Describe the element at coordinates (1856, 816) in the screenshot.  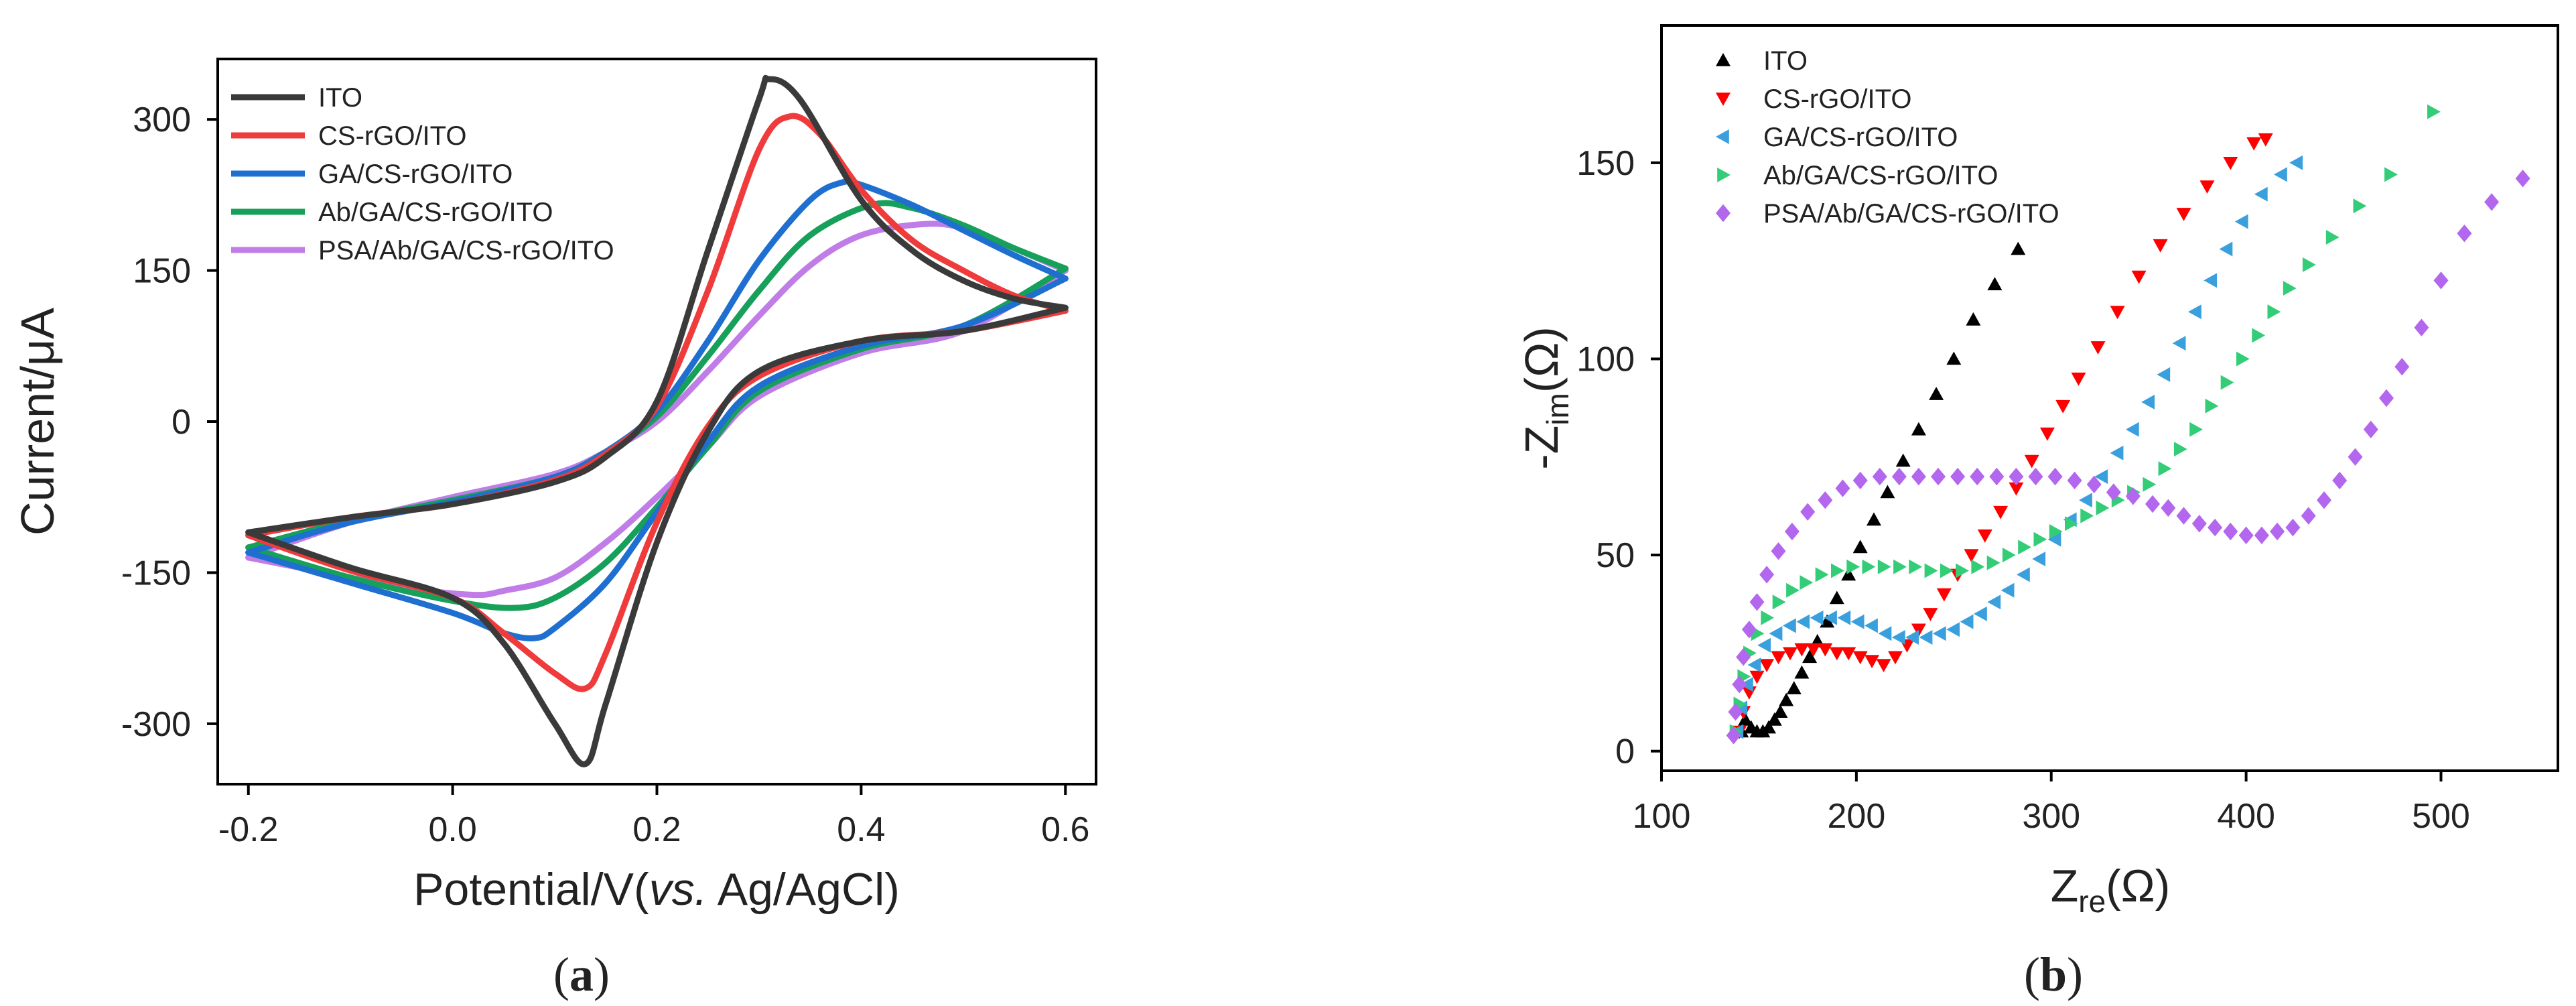
I see `b-xtick-label: 200` at that location.